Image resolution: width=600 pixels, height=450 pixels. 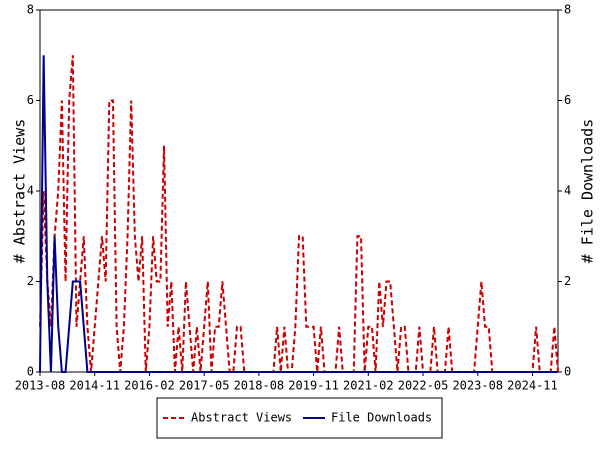 What do you see at coordinates (30, 100) in the screenshot?
I see `y-tick-label: 6` at bounding box center [30, 100].